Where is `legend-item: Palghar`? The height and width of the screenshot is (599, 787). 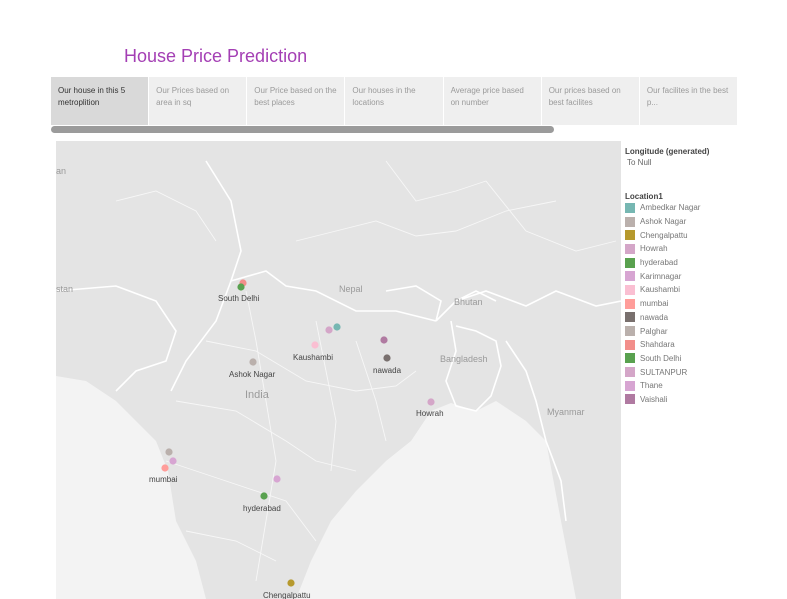 legend-item: Palghar is located at coordinates (680, 331).